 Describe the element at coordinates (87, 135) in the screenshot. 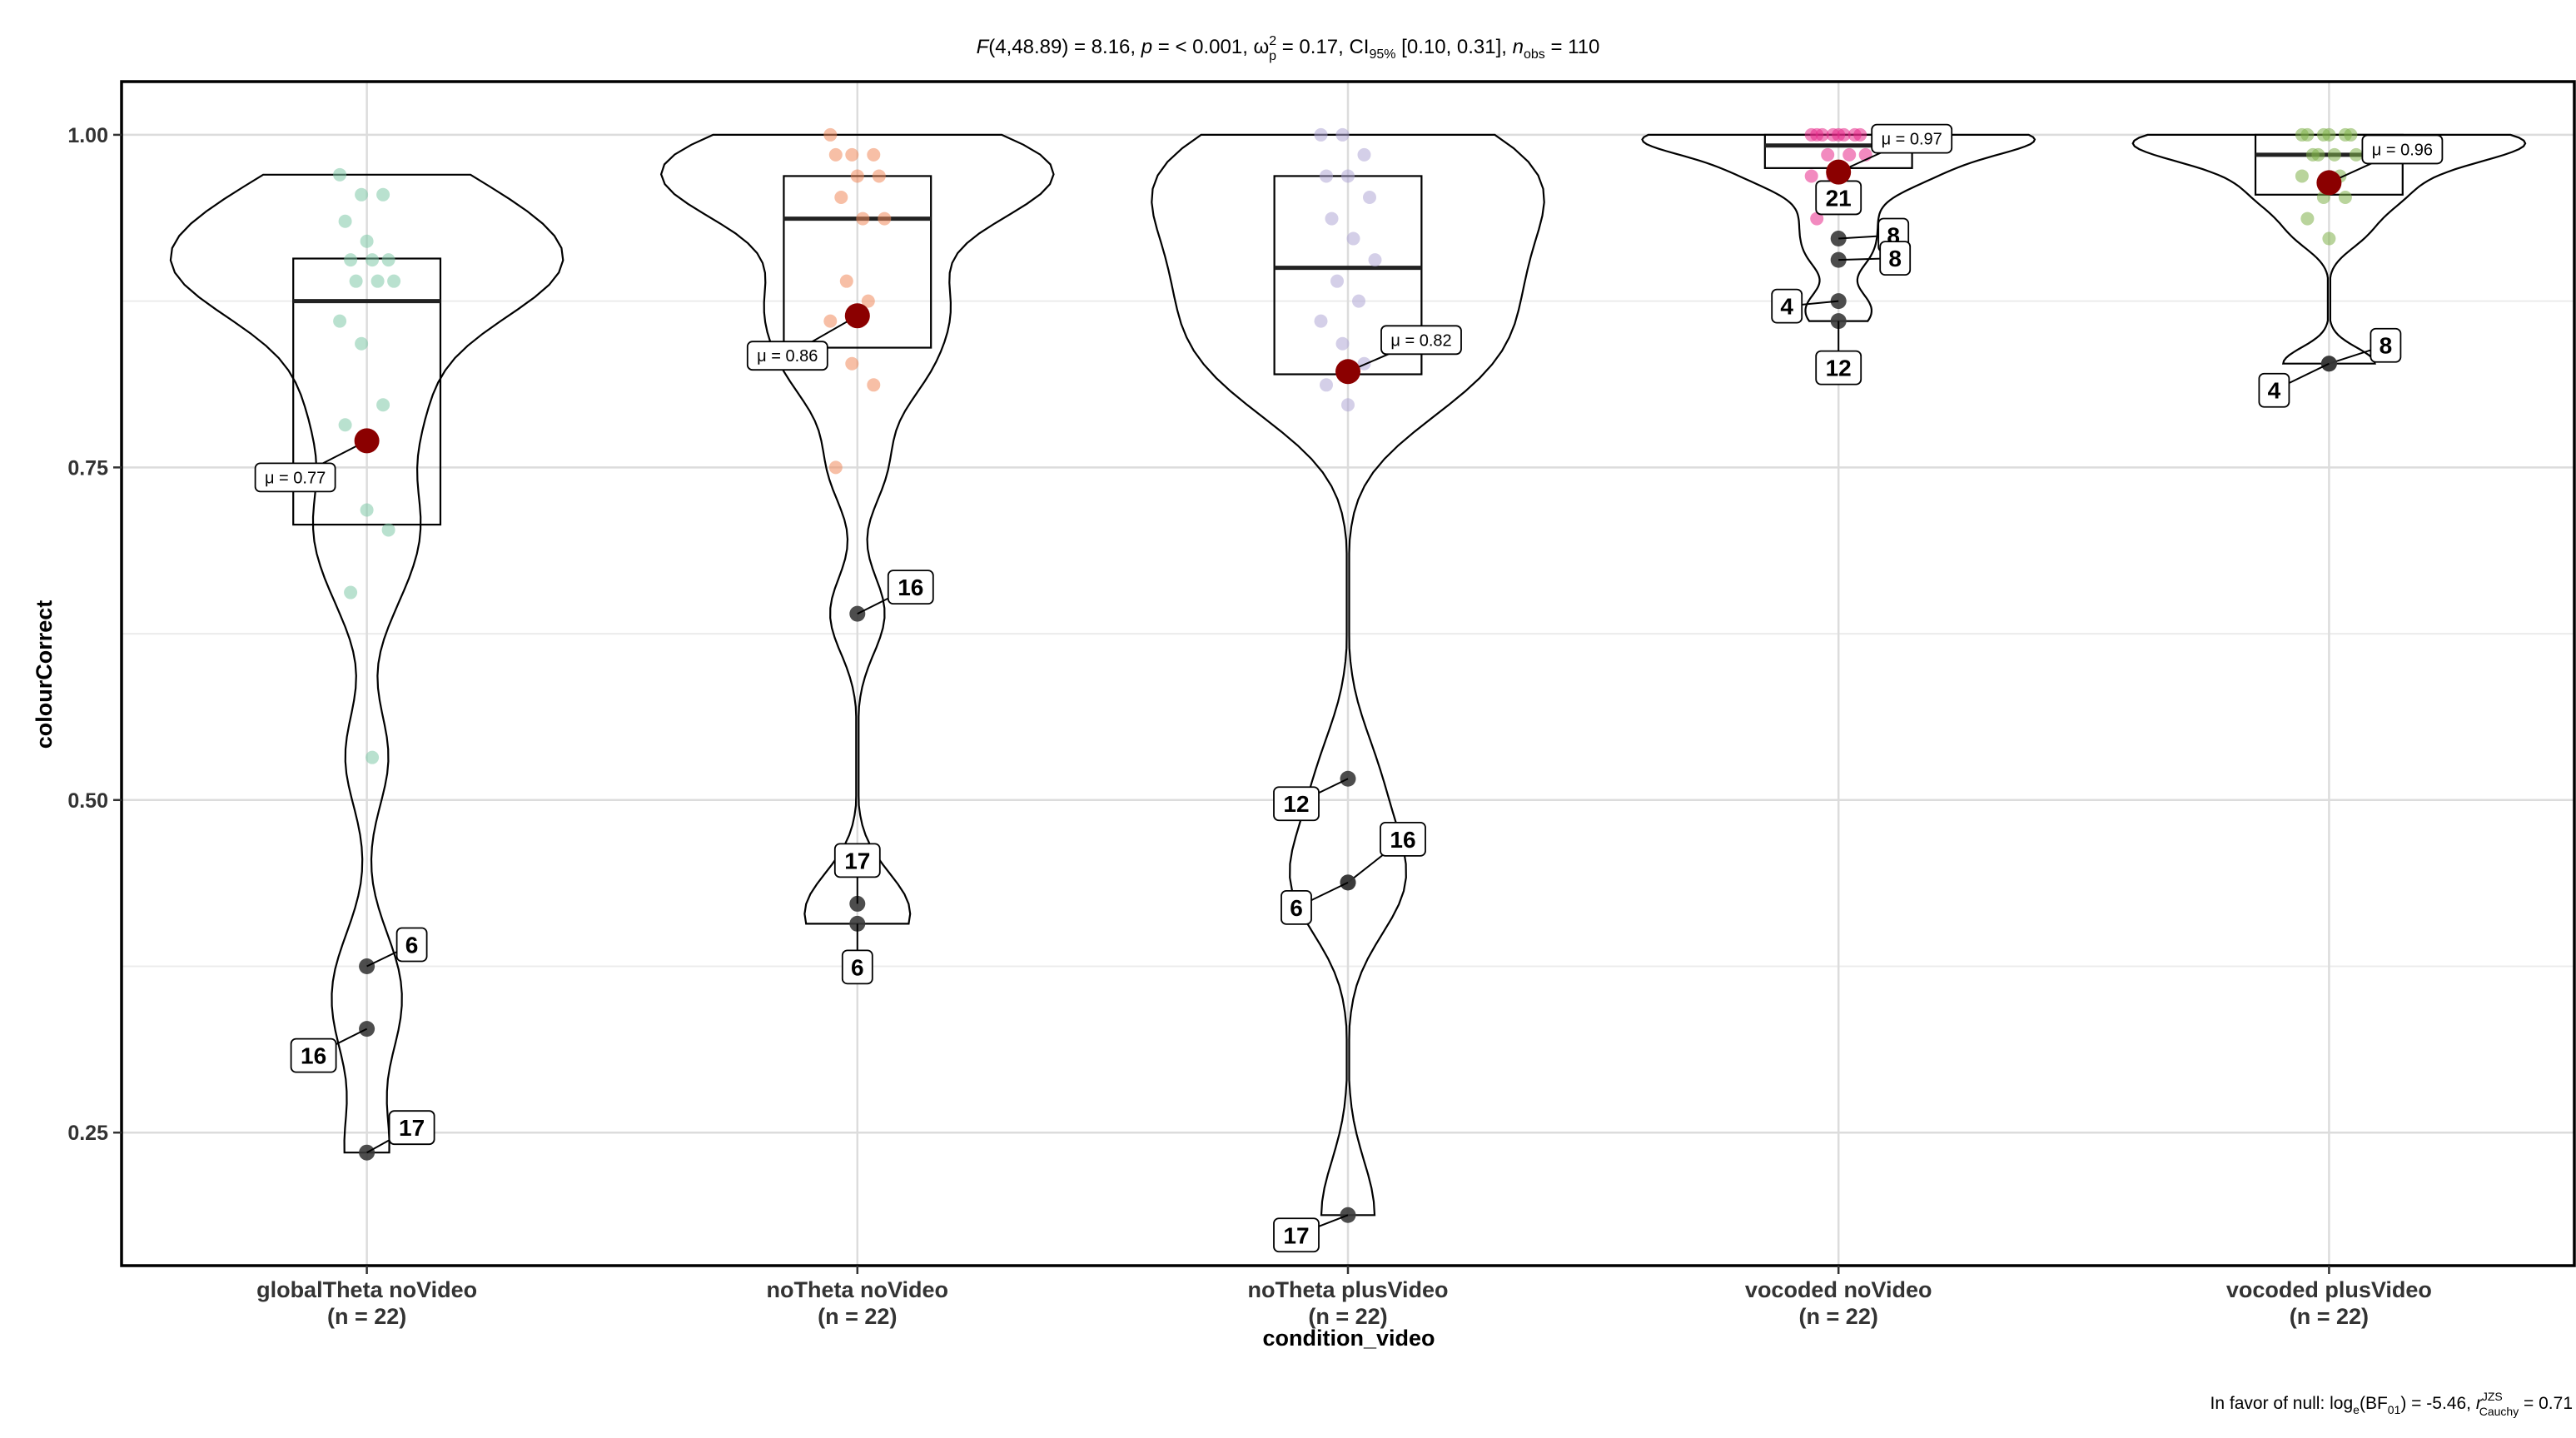

I see `y-tick-label: 1.00` at that location.